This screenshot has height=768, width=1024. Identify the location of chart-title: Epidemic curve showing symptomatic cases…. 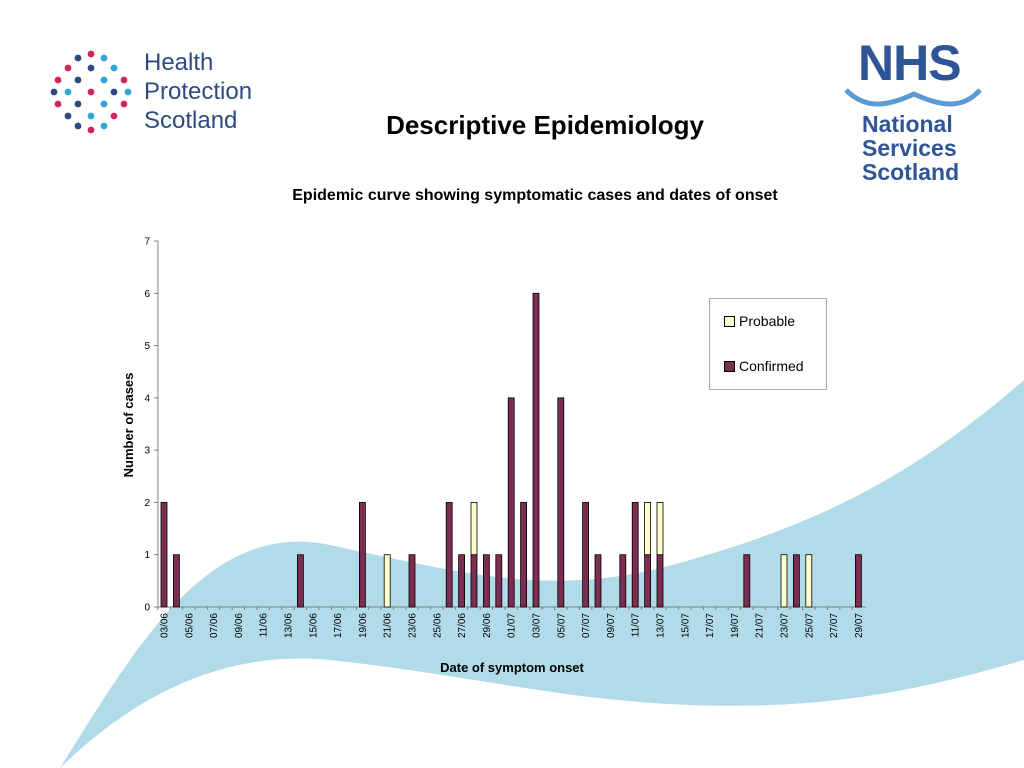
(535, 195).